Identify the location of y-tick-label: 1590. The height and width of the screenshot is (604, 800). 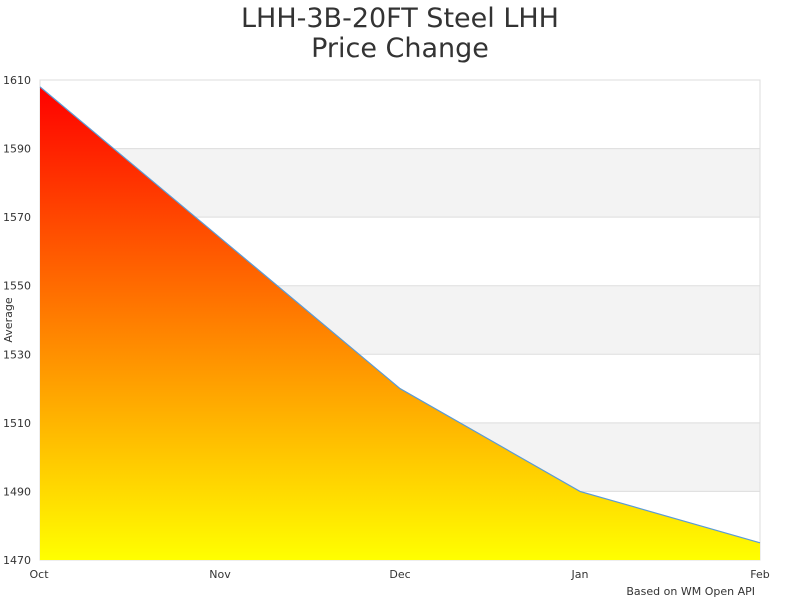
(17, 149).